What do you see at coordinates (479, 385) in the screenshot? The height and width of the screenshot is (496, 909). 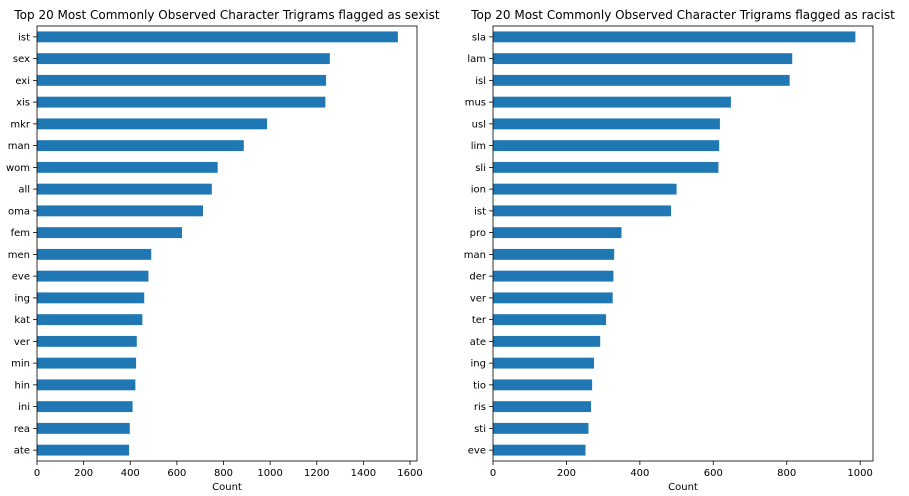 I see `racist-ytick-label-tio: tio` at bounding box center [479, 385].